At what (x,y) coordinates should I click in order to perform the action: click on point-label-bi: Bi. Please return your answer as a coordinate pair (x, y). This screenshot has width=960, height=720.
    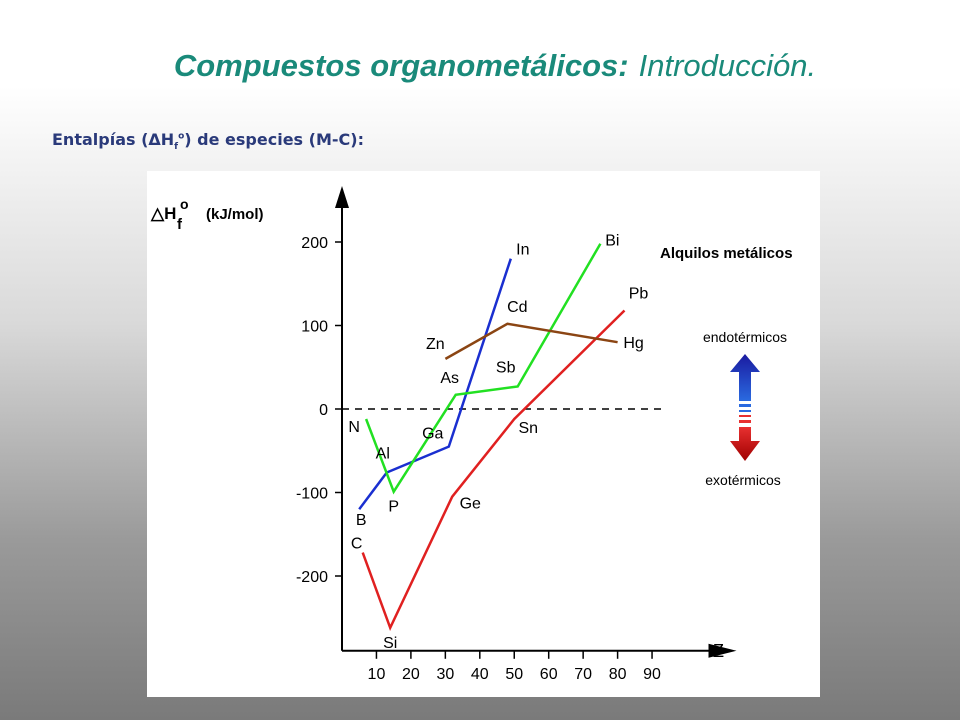
    Looking at the image, I should click on (612, 241).